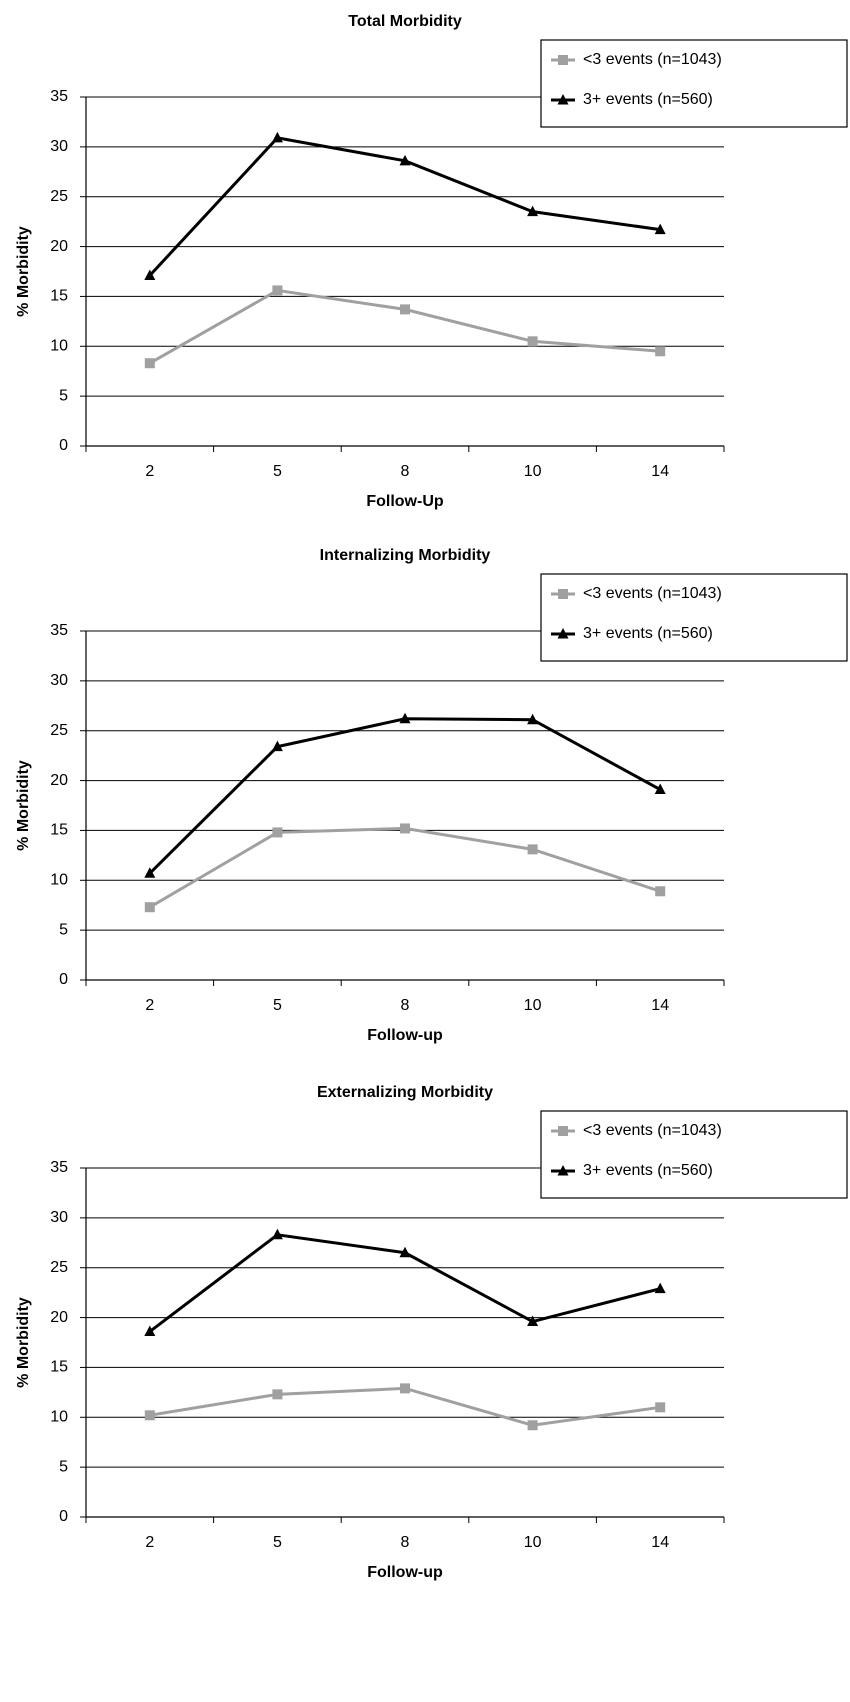  Describe the element at coordinates (405, 501) in the screenshot. I see `x-axis-label: Follow-Up` at that location.